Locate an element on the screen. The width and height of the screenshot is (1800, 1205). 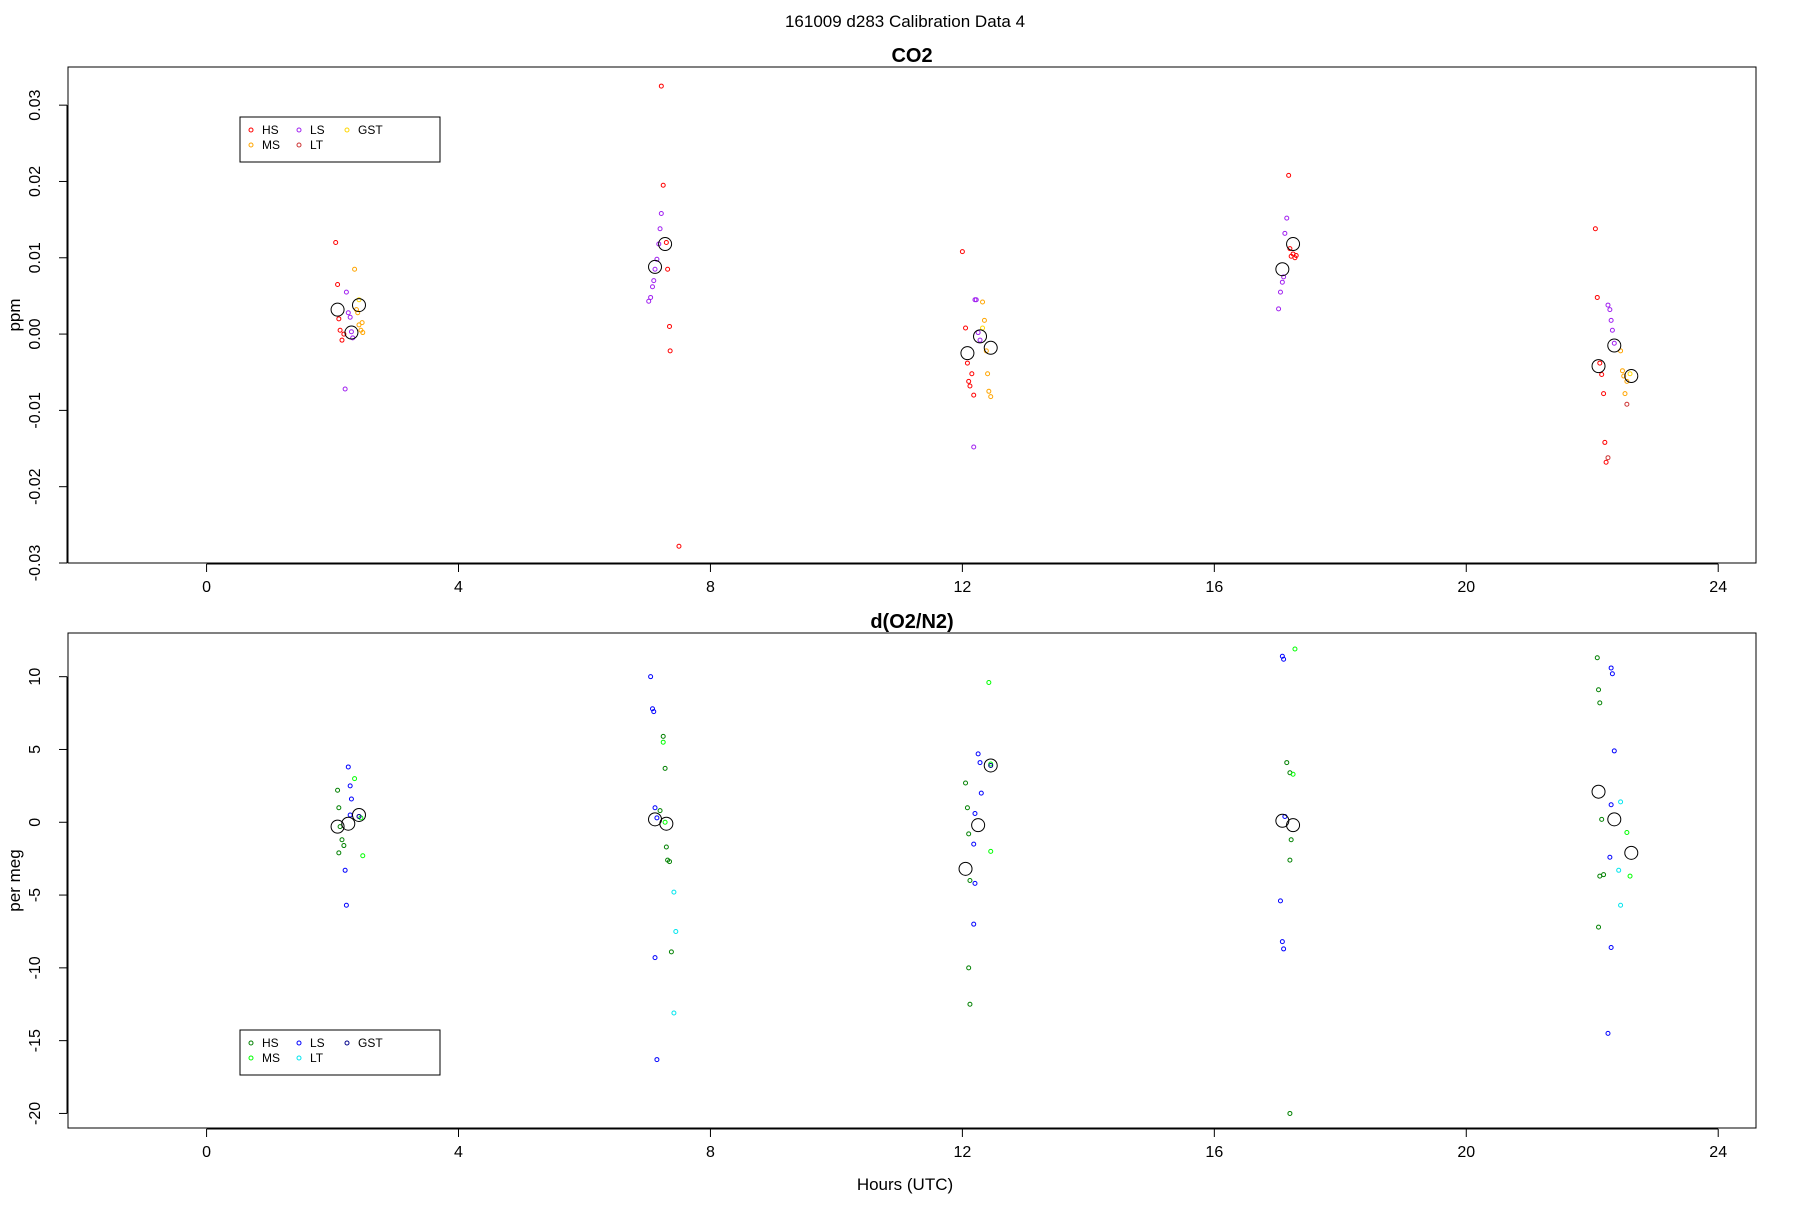
co2-legend-marker-ls is located at coordinates (299, 130).